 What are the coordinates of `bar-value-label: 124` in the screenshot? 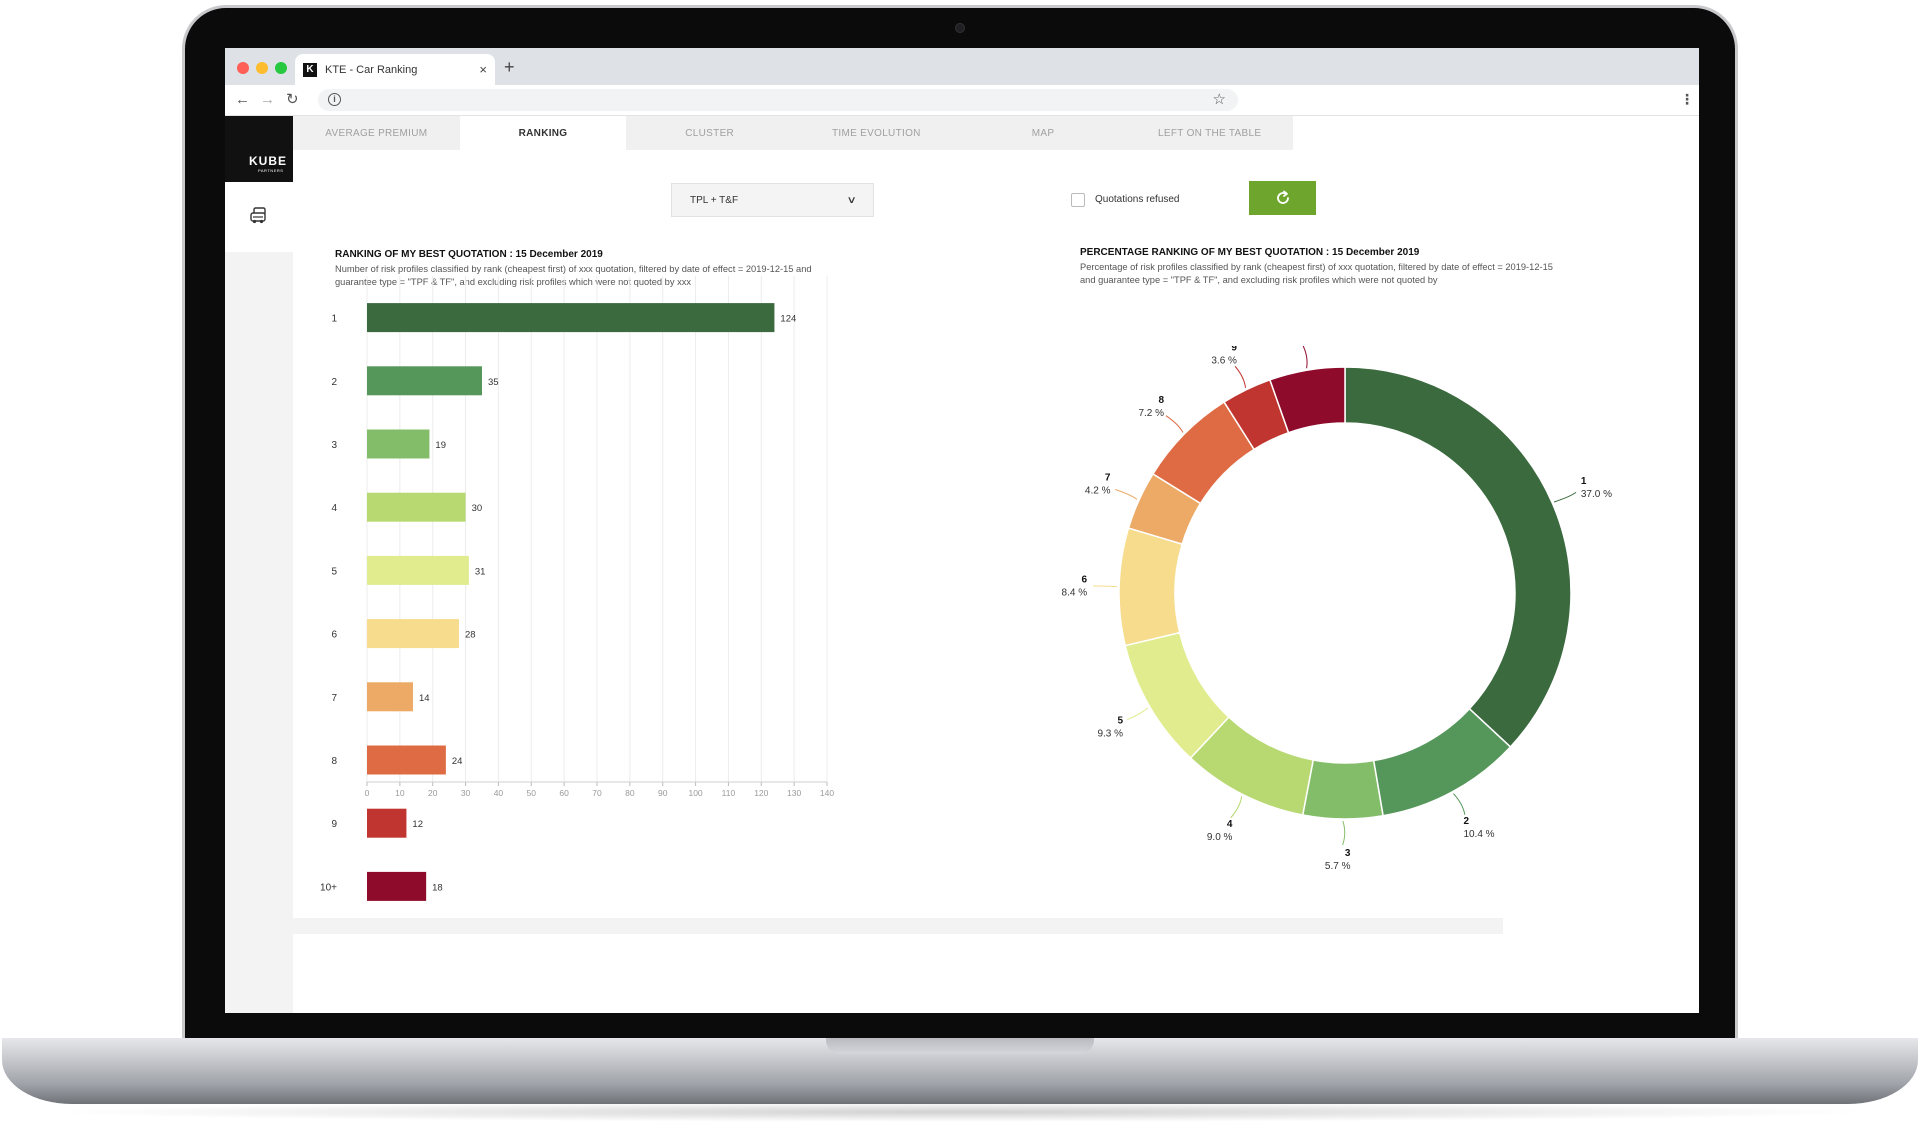 It's located at (788, 319).